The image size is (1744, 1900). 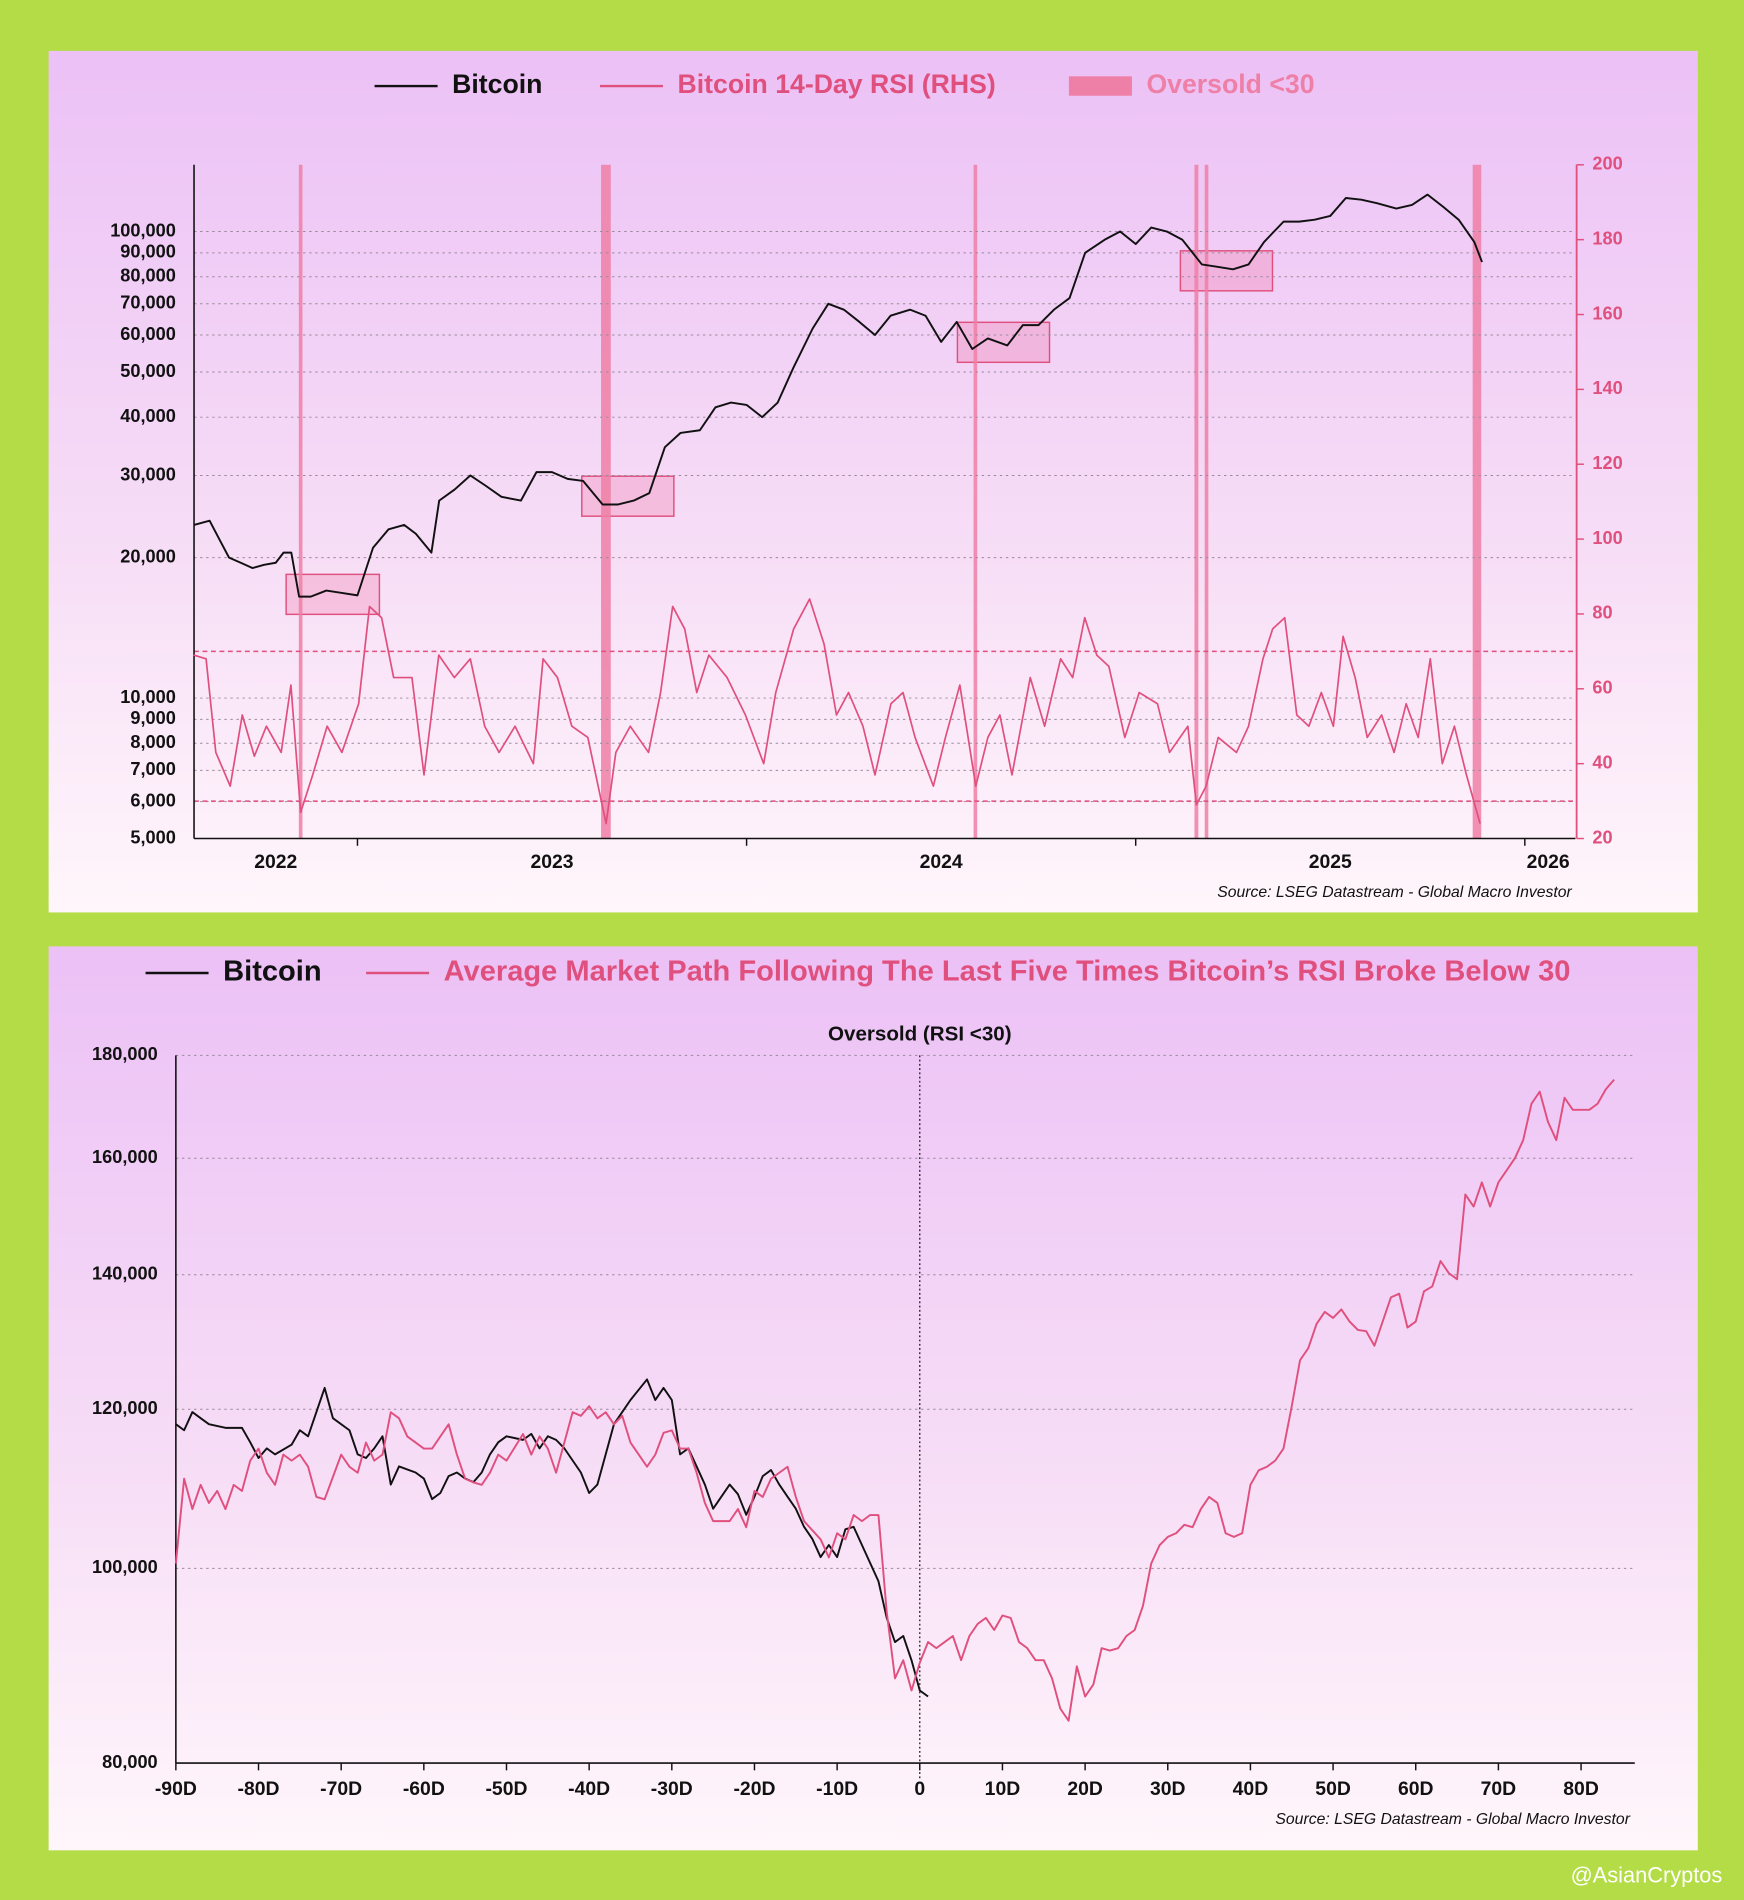 I want to click on y-tick-label: 9,000, so click(x=152, y=718).